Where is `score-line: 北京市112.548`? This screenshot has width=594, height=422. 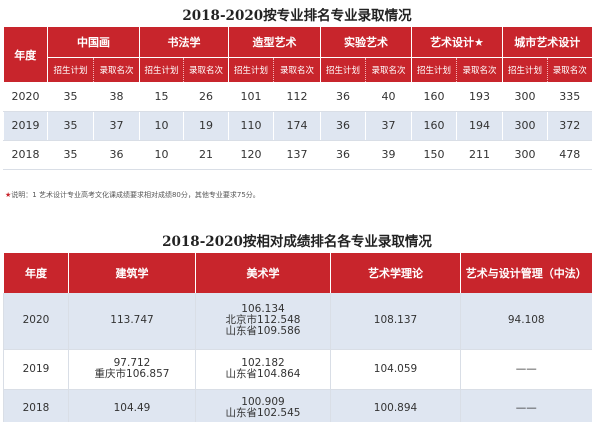 score-line: 北京市112.548 is located at coordinates (263, 320).